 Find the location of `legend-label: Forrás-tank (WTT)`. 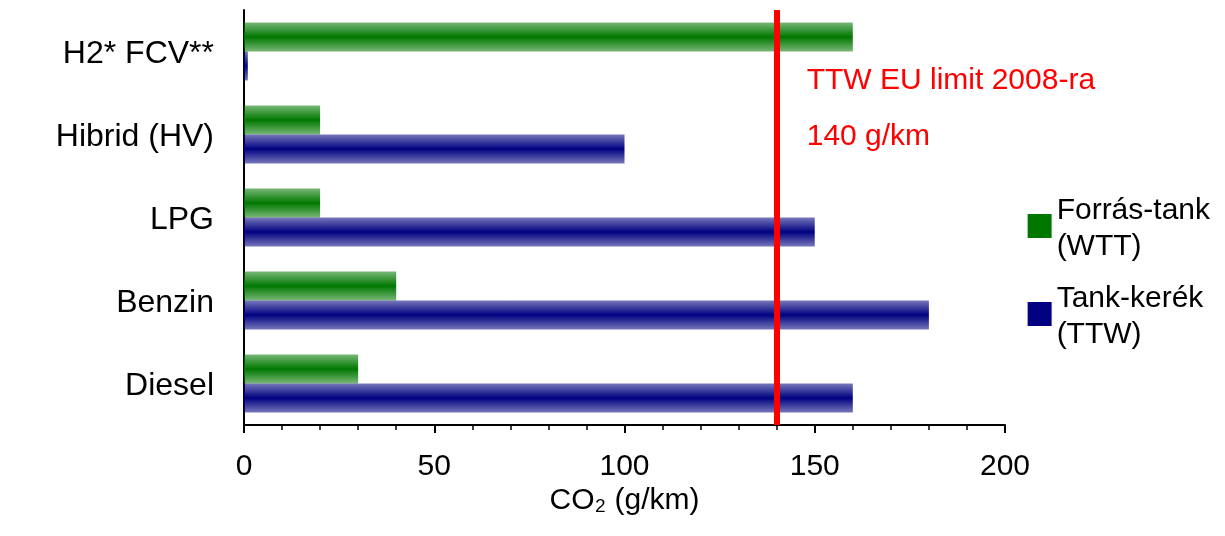

legend-label: Forrás-tank (WTT) is located at coordinates (1133, 226).